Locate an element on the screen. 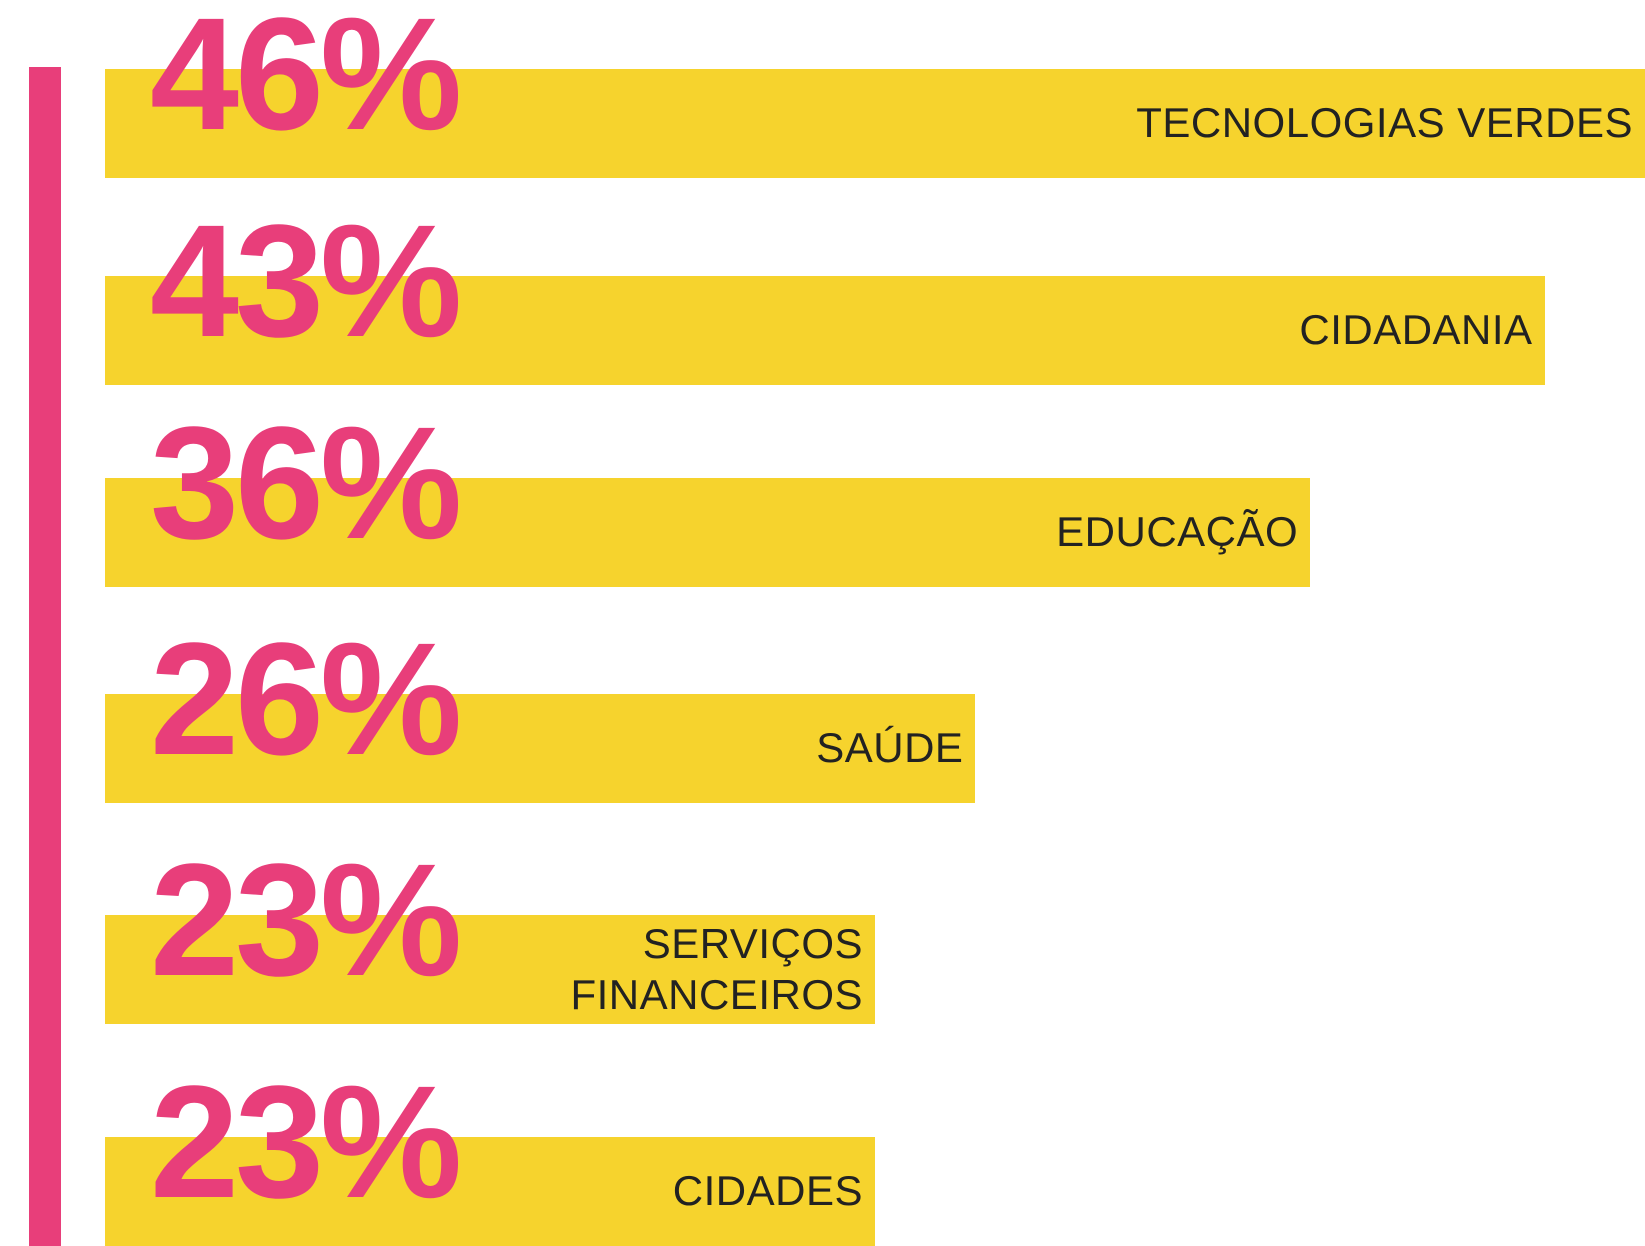 This screenshot has height=1246, width=1645. value-label: 36% is located at coordinates (306, 482).